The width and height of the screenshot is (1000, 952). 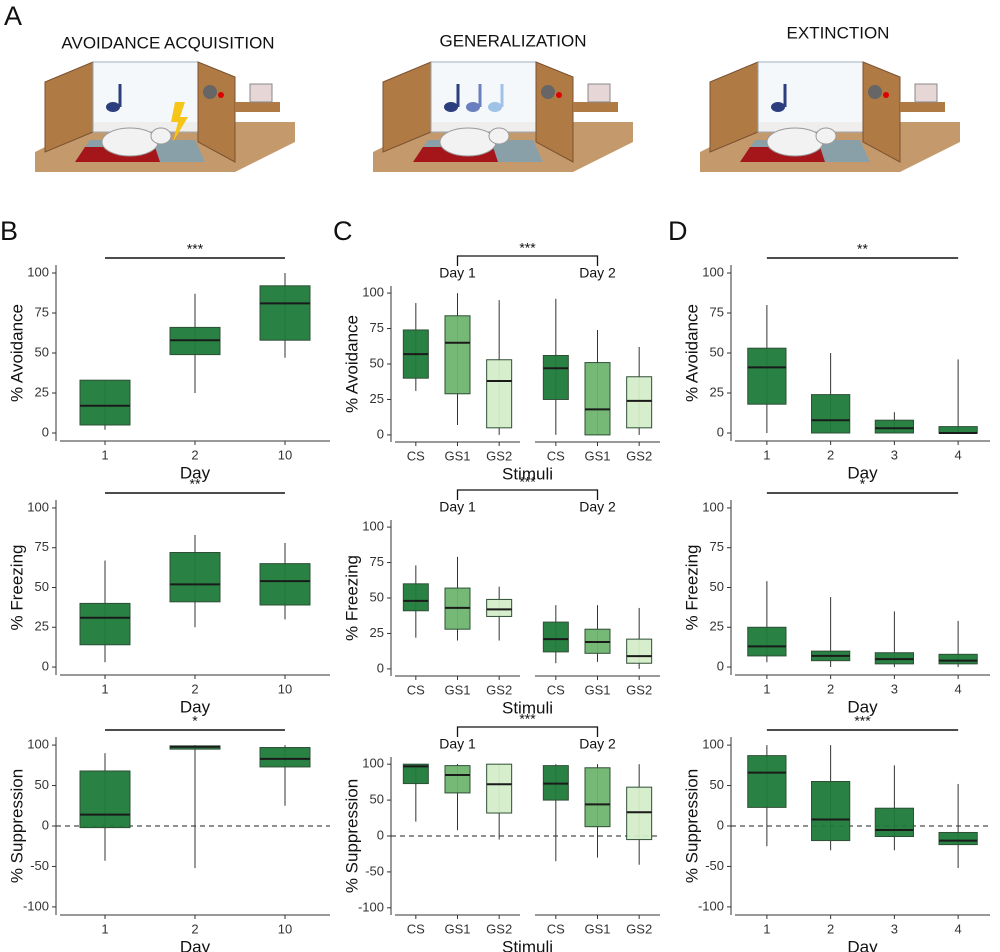 What do you see at coordinates (195, 721) in the screenshot?
I see `significance-label: *` at bounding box center [195, 721].